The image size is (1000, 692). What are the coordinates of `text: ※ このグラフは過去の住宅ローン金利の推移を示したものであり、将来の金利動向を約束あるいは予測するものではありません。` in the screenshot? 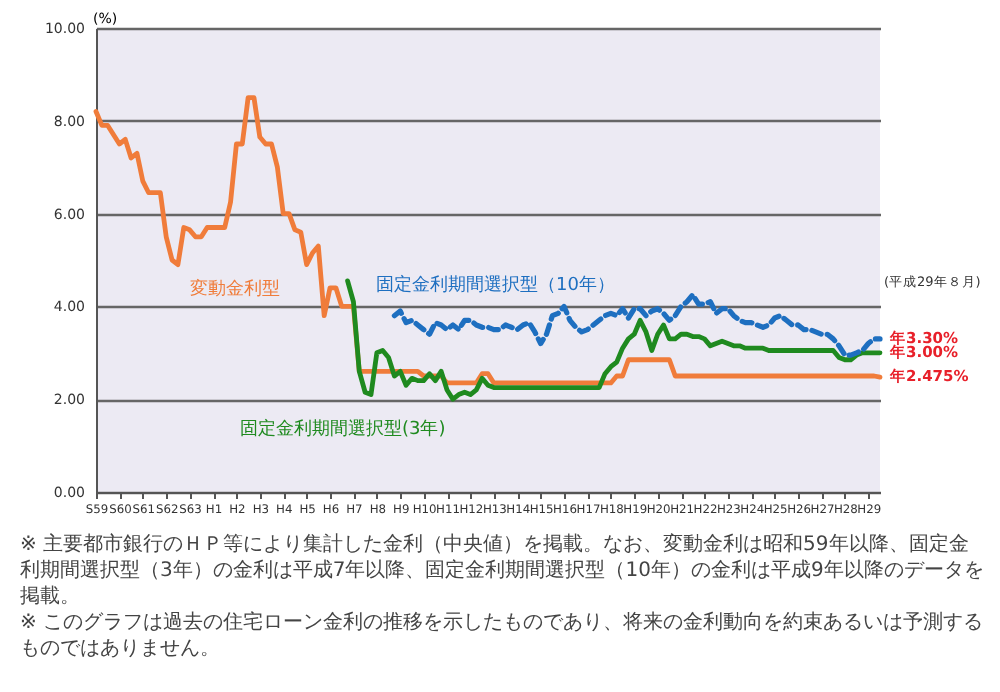 It's located at (503, 636).